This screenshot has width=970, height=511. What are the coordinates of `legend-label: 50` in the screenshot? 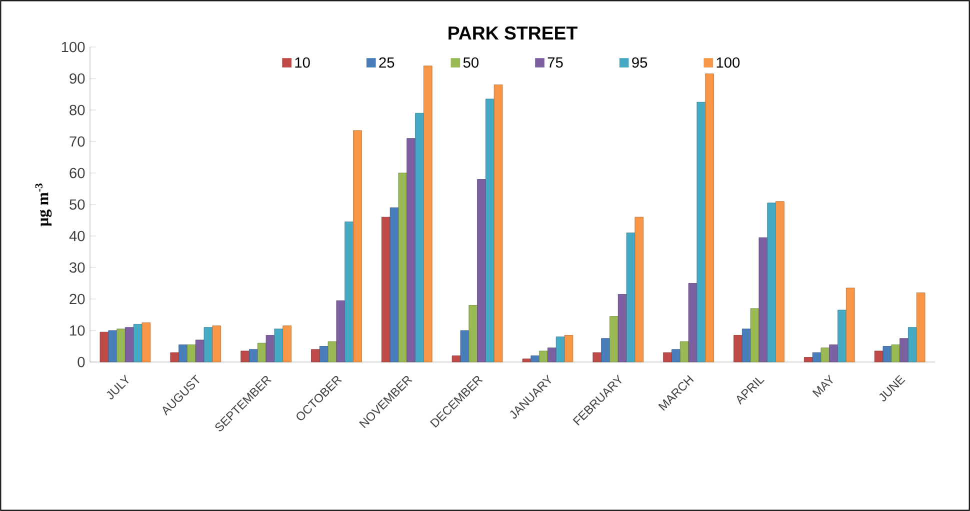 It's located at (471, 62).